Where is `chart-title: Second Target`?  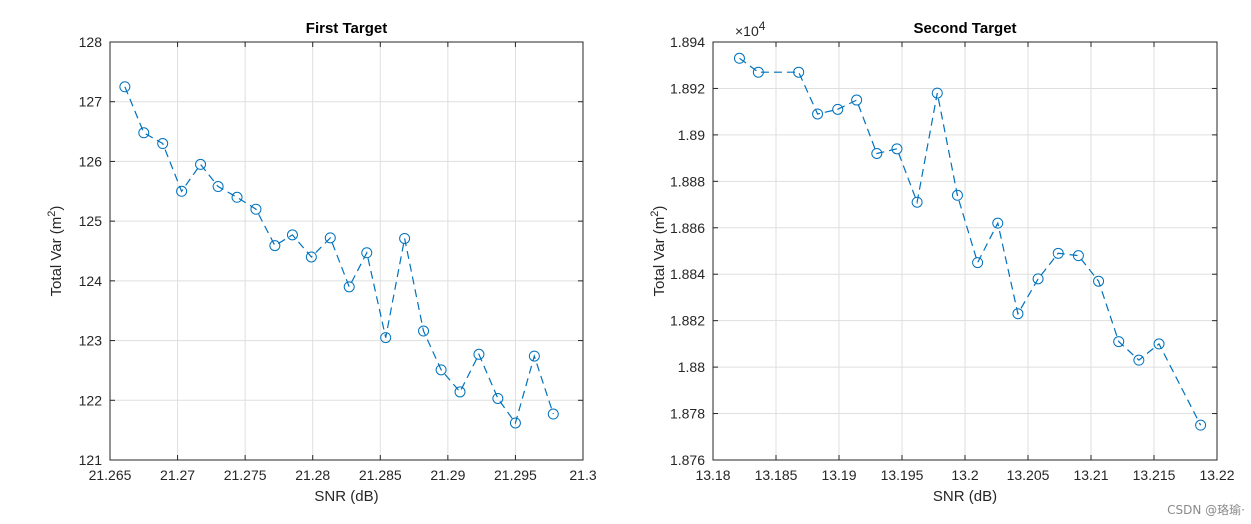 chart-title: Second Target is located at coordinates (964, 28).